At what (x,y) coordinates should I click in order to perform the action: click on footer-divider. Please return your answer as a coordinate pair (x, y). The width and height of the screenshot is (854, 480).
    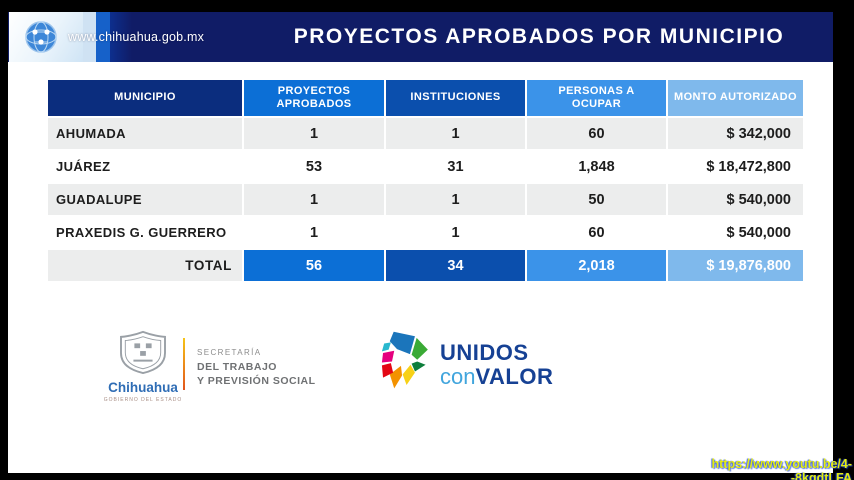
    Looking at the image, I should click on (184, 364).